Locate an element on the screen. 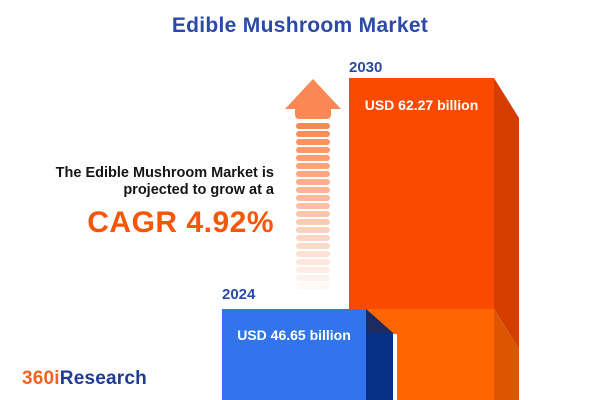  growth-statement-line1: The Edible Mushroom Market is is located at coordinates (164, 173).